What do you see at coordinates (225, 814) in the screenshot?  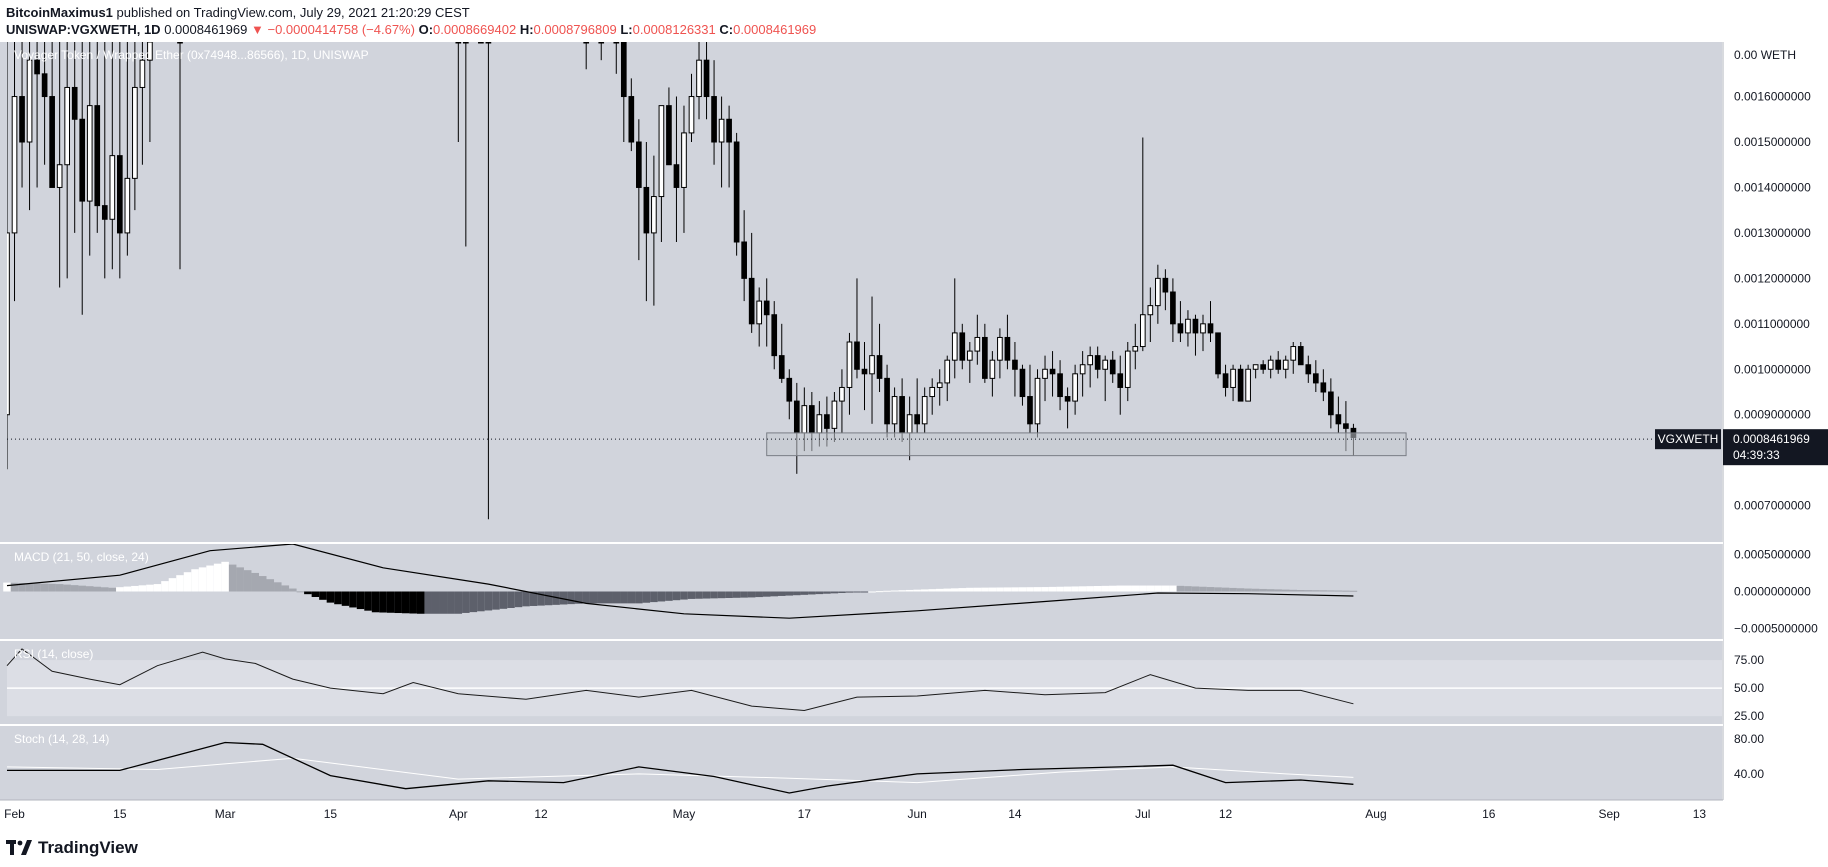 I see `time-tick-label: Mar` at bounding box center [225, 814].